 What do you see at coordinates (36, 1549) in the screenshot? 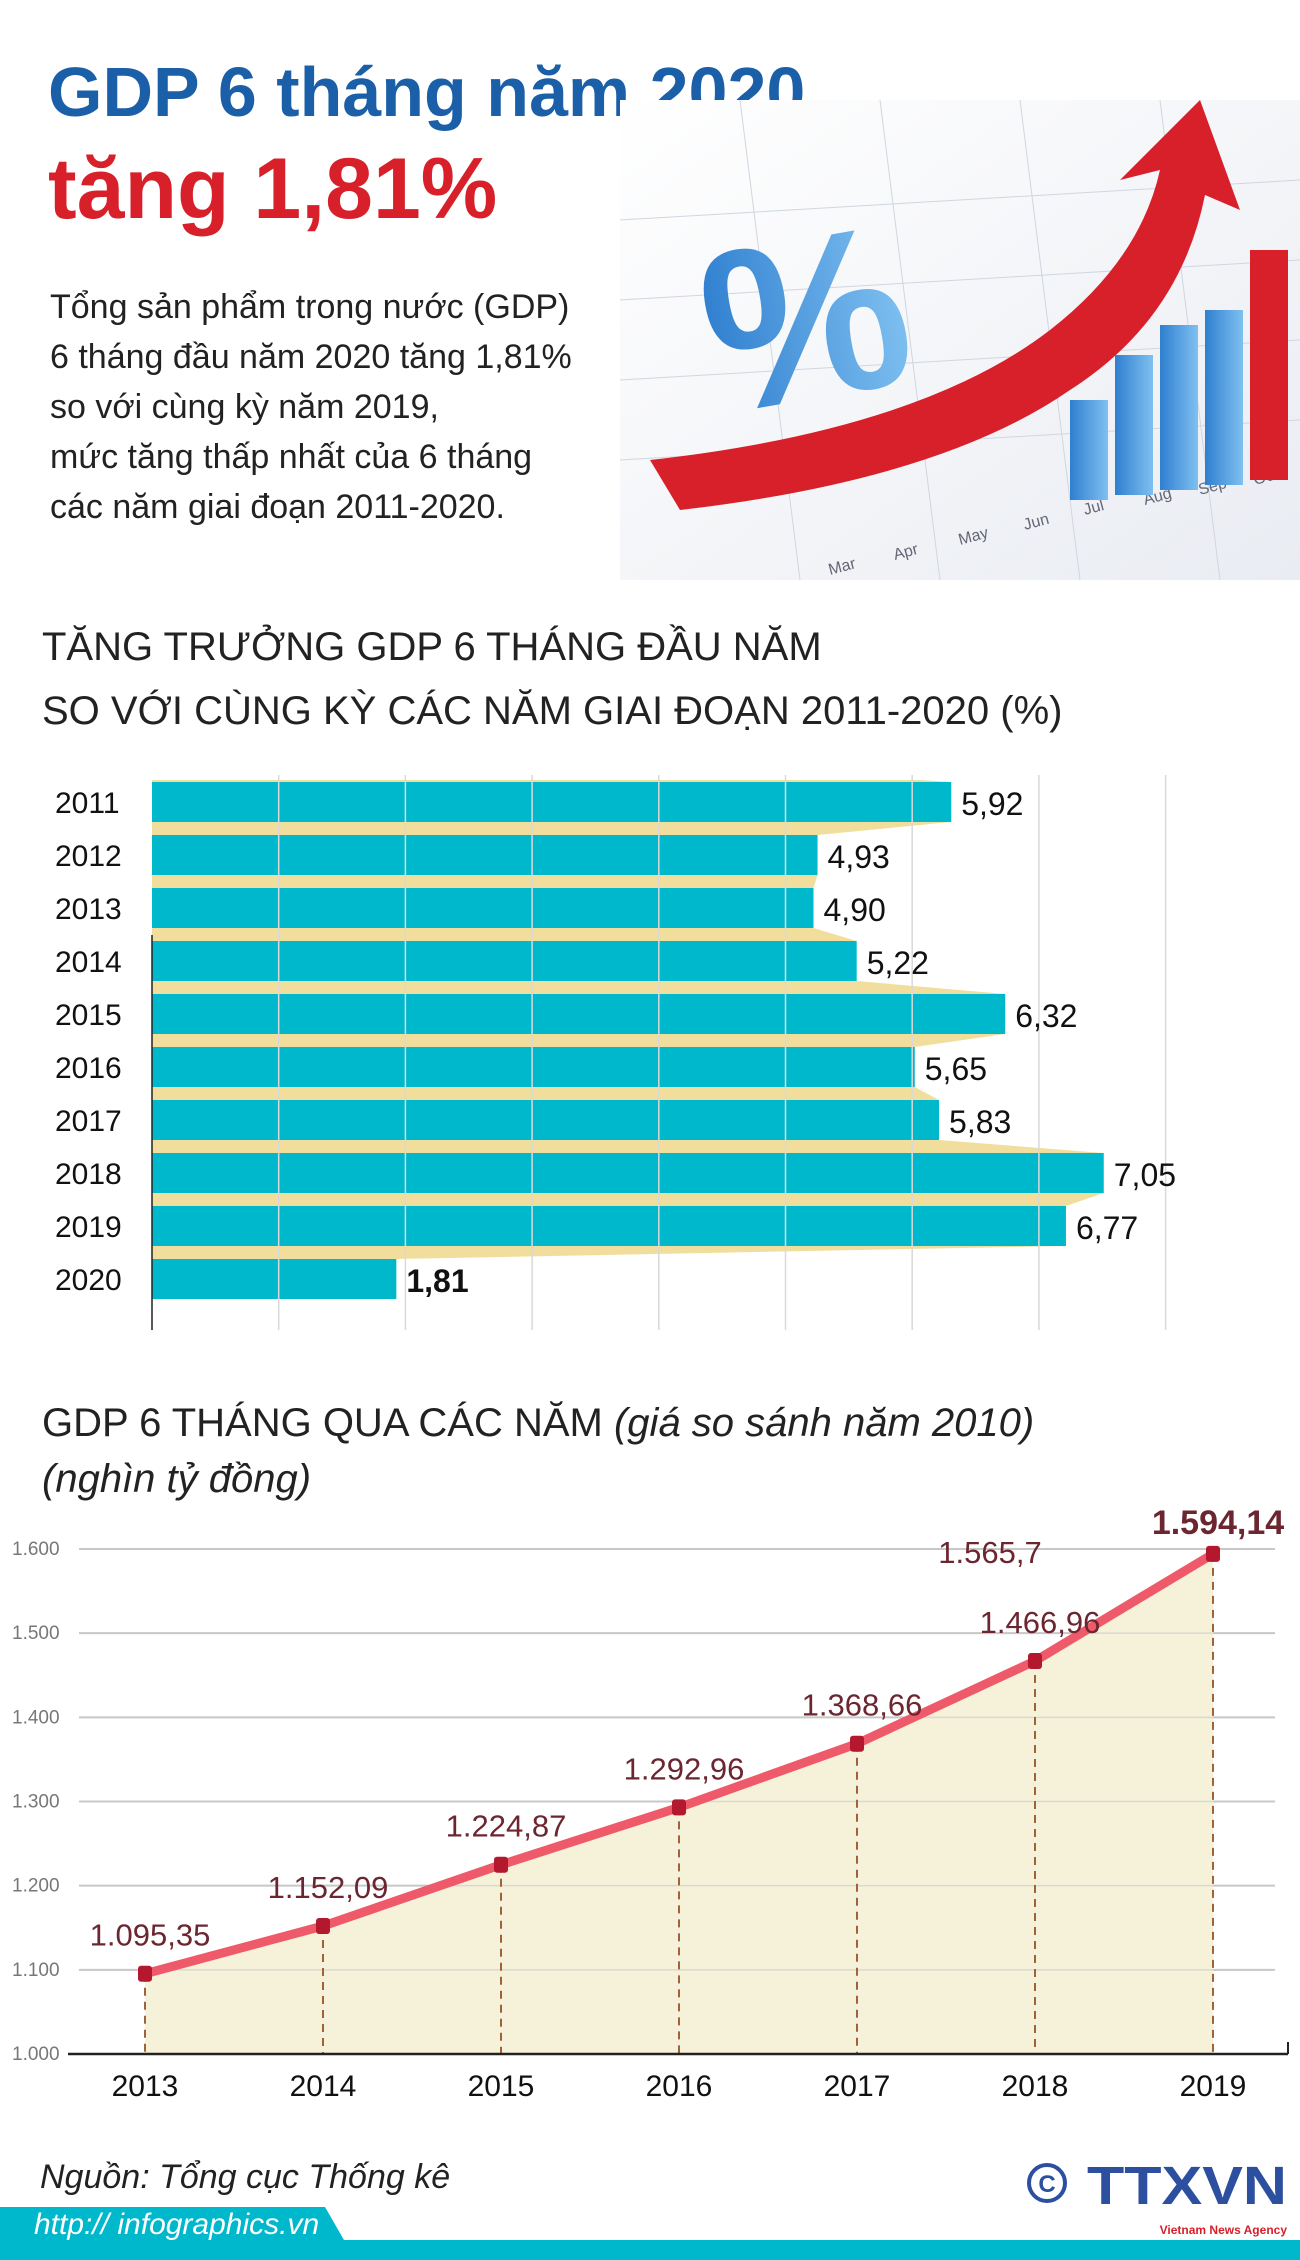
I see `y-tick-label: 1.600` at bounding box center [36, 1549].